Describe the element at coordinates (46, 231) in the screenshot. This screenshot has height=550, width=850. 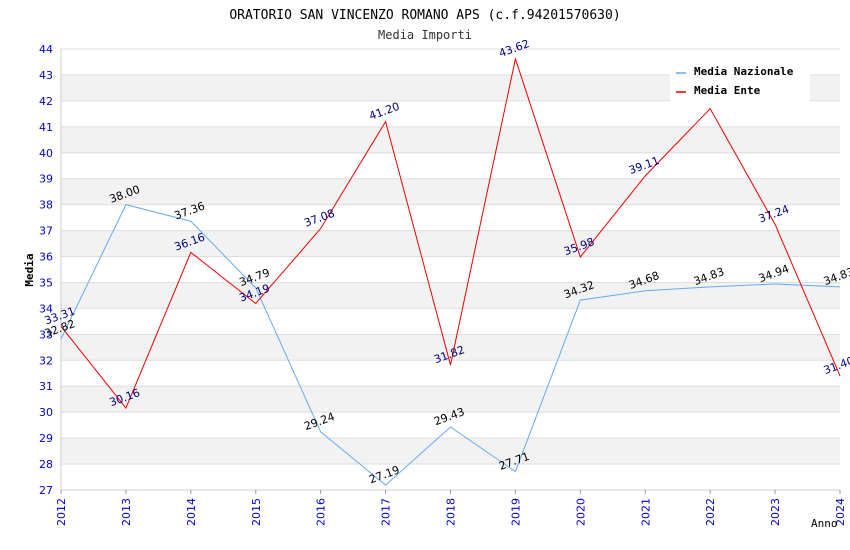
I see `y-tick-label: 37` at that location.